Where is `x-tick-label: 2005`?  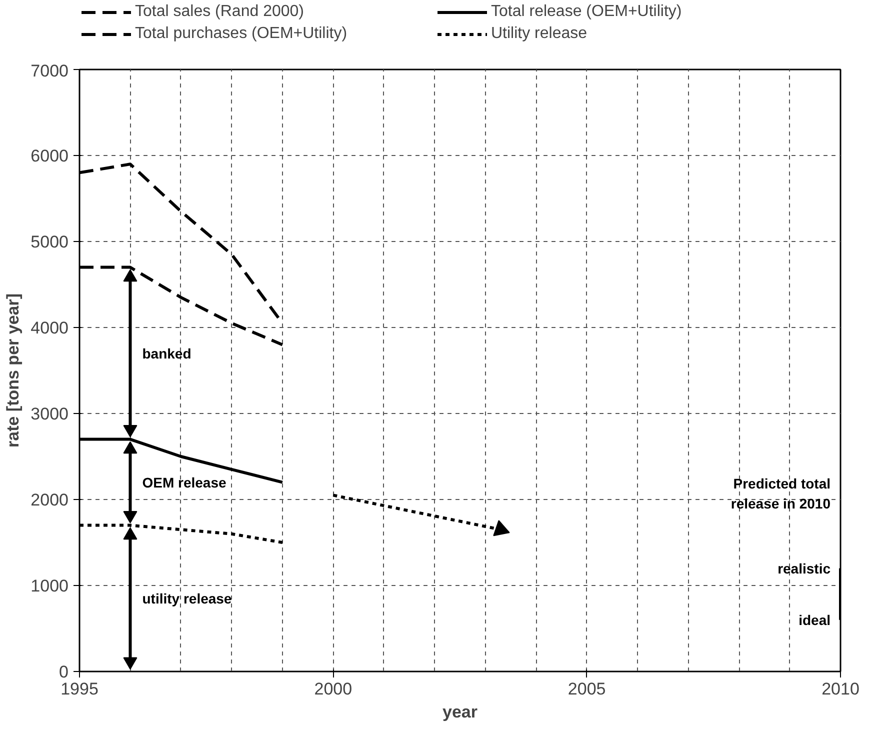
x-tick-label: 2005 is located at coordinates (587, 689).